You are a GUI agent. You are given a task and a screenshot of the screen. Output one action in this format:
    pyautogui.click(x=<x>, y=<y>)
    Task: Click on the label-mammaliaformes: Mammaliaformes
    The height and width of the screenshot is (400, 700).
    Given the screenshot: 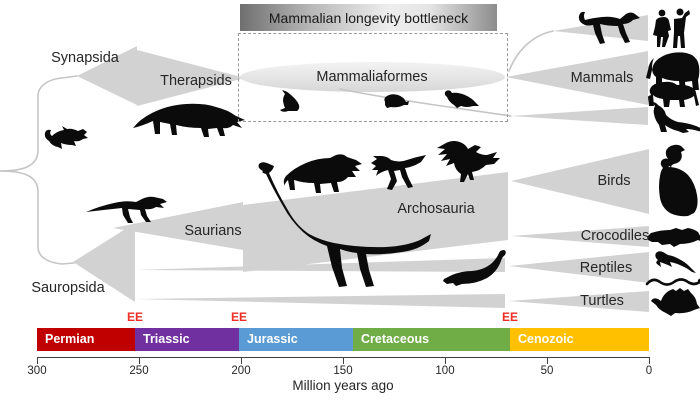 What is the action you would take?
    pyautogui.click(x=372, y=76)
    